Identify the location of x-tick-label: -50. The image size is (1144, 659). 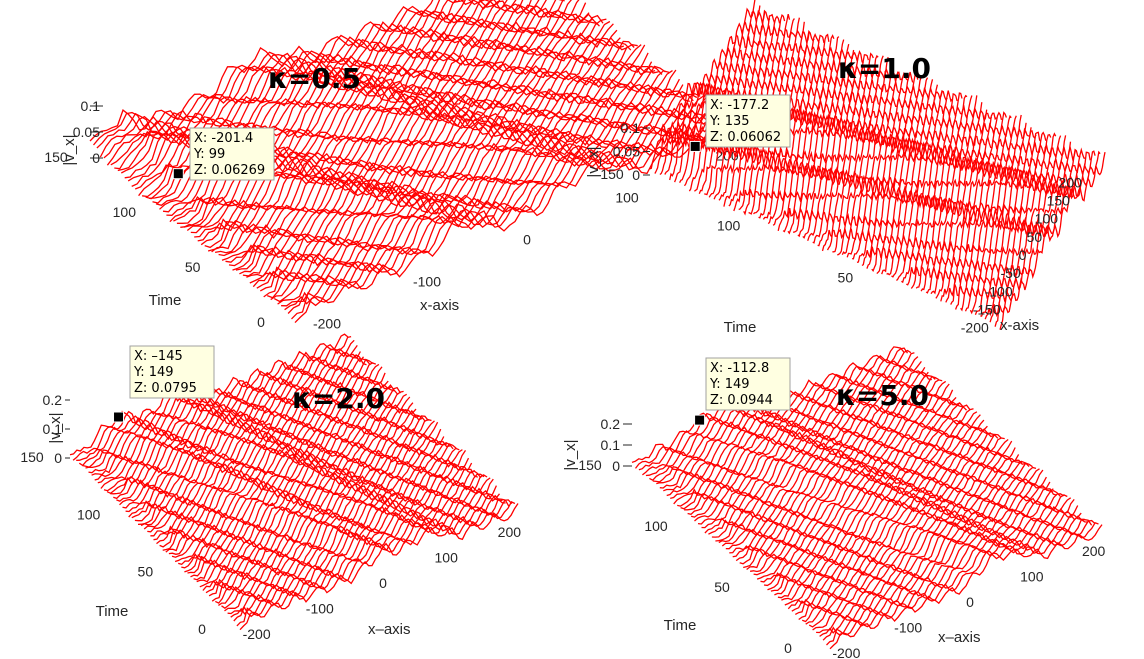
(1010, 273).